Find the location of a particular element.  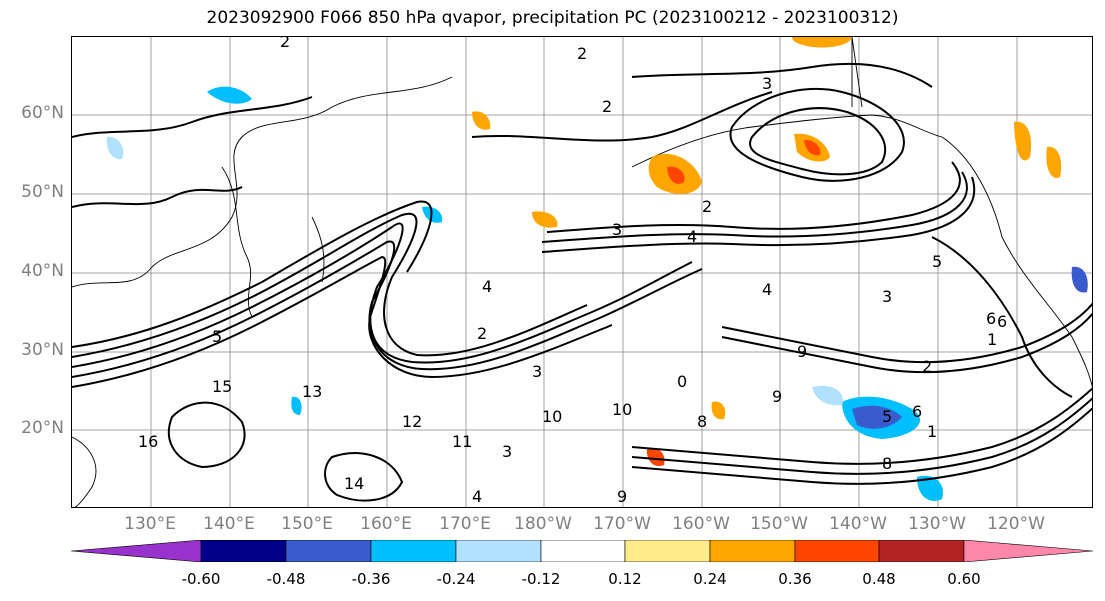

lat-label: 30°N is located at coordinates (42, 350).